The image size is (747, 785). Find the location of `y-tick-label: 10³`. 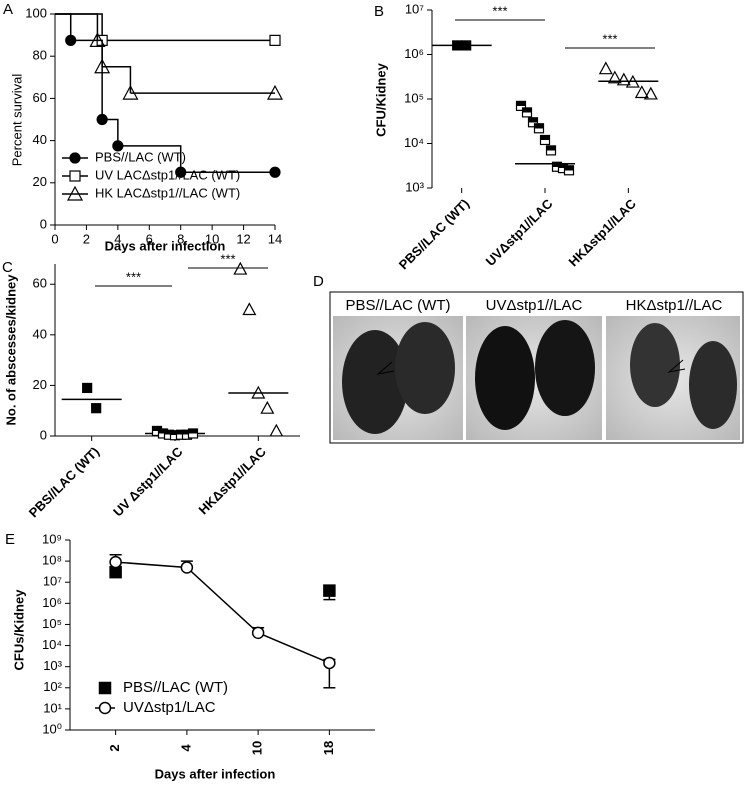

y-tick-label: 10³ is located at coordinates (414, 186).